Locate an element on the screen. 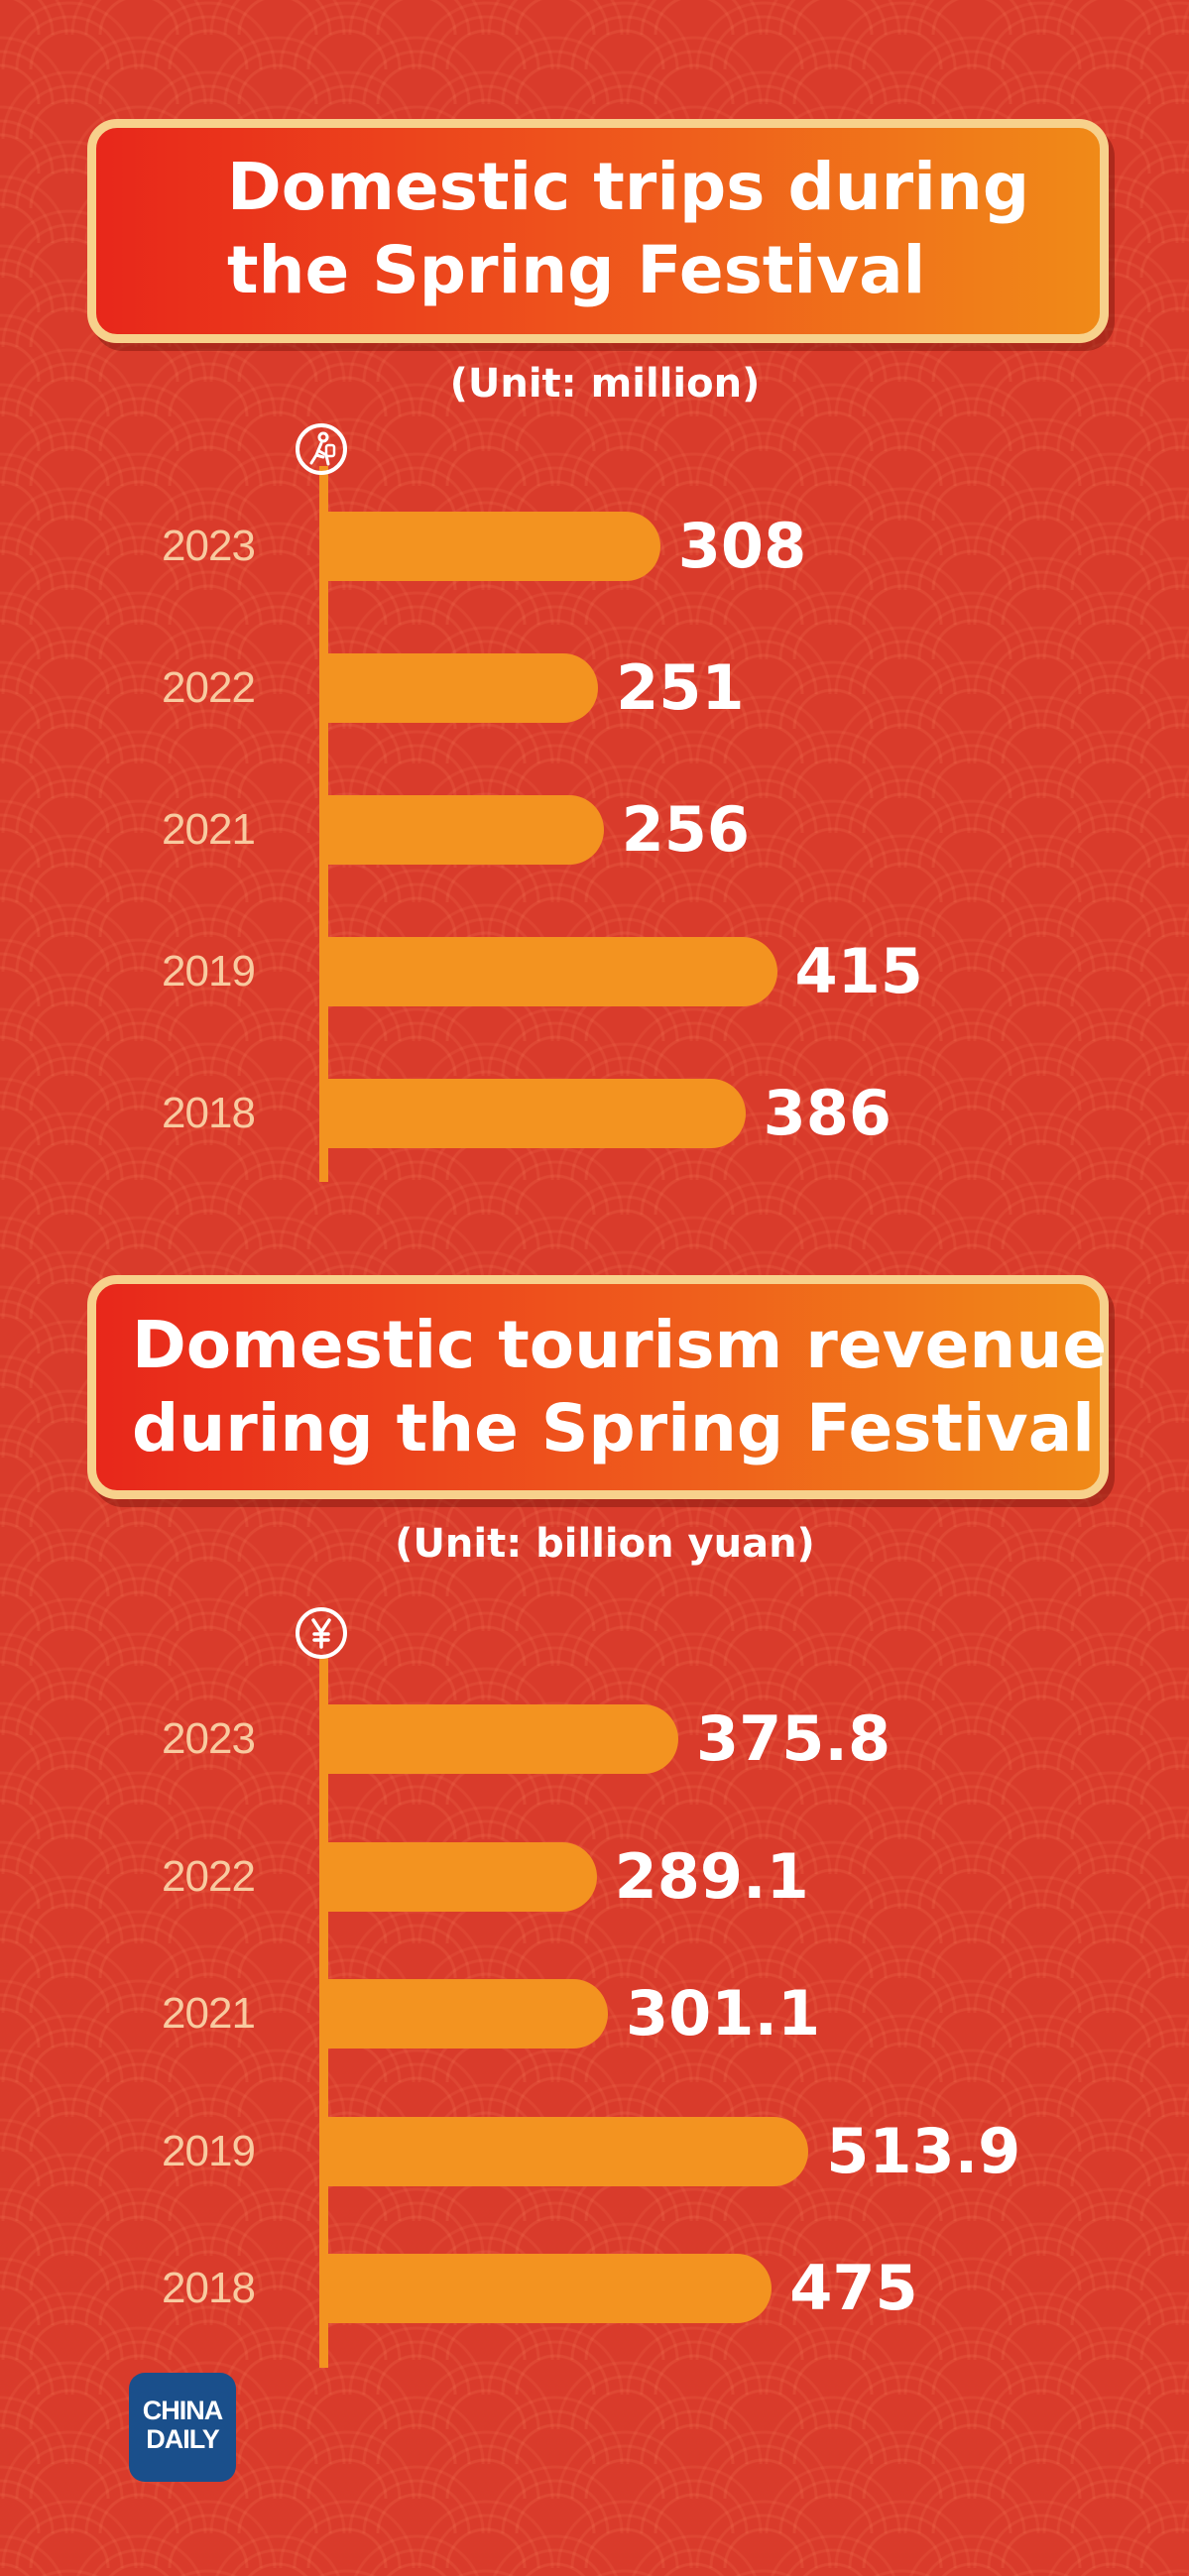 This screenshot has width=1189, height=2576. trips-value-label: 415 is located at coordinates (858, 971).